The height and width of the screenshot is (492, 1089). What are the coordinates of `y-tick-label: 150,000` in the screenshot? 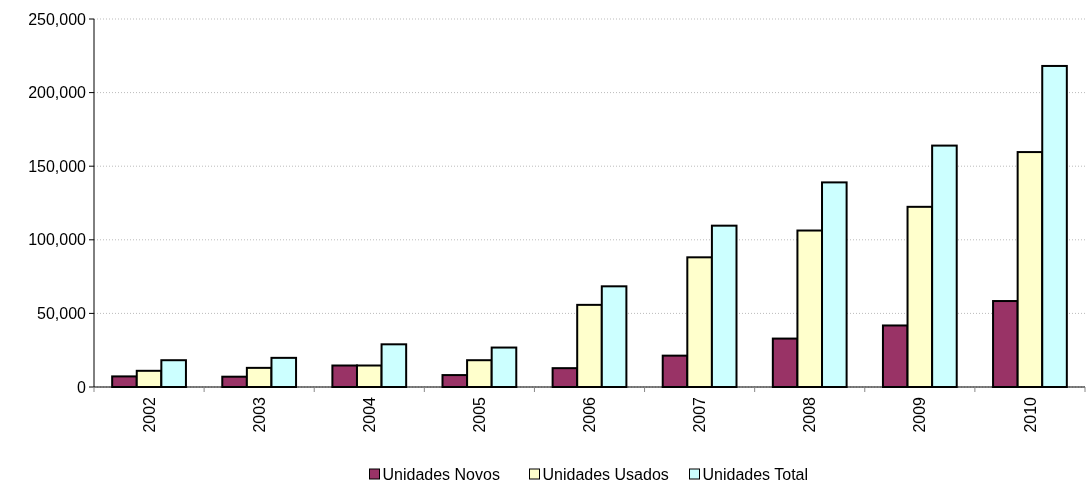 It's located at (57, 166).